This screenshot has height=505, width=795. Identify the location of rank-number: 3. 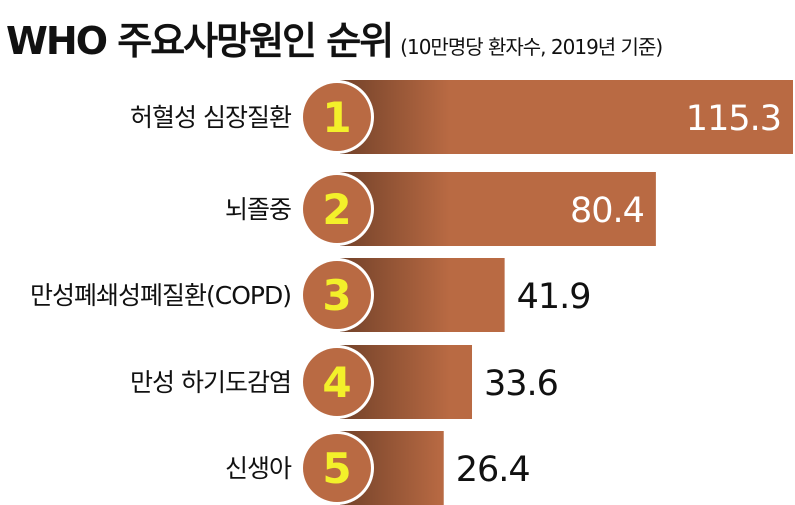
(336, 295).